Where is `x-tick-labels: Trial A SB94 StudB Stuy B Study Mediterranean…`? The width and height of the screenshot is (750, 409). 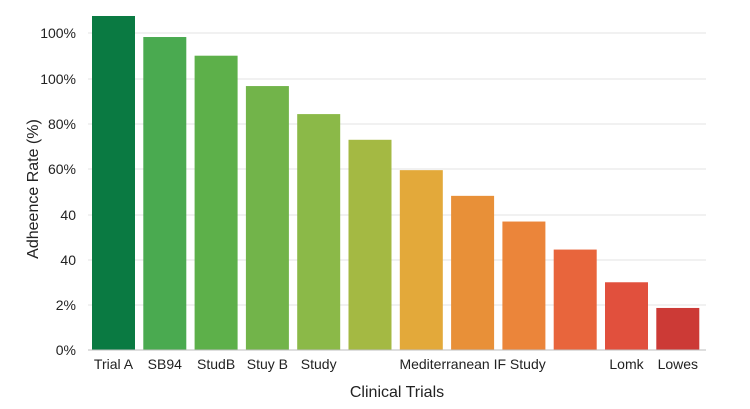 x-tick-labels: Trial A SB94 StudB Stuy B Study Mediterranean… is located at coordinates (396, 364).